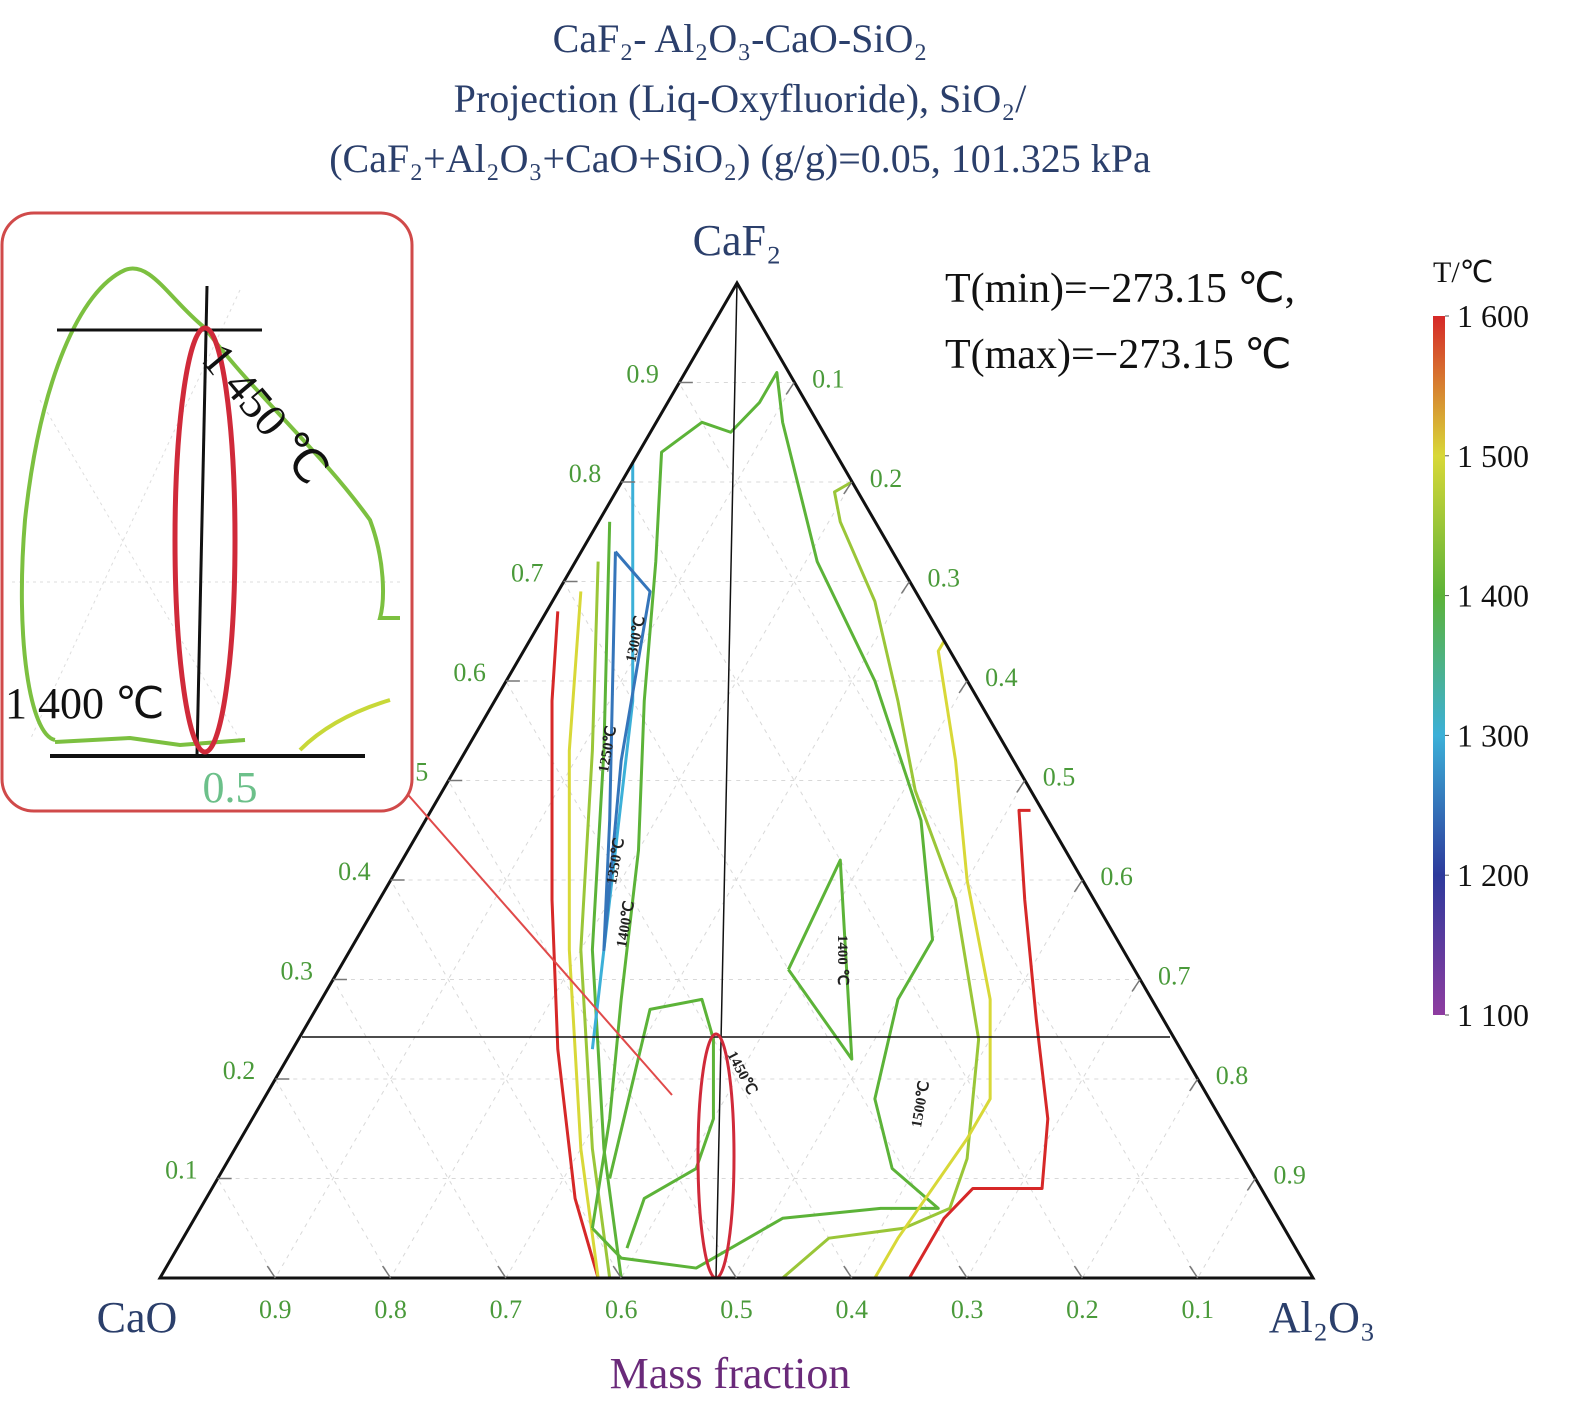 The image size is (1575, 1415). Describe the element at coordinates (828, 379) in the screenshot. I see `right-tick-label: 0.1` at that location.